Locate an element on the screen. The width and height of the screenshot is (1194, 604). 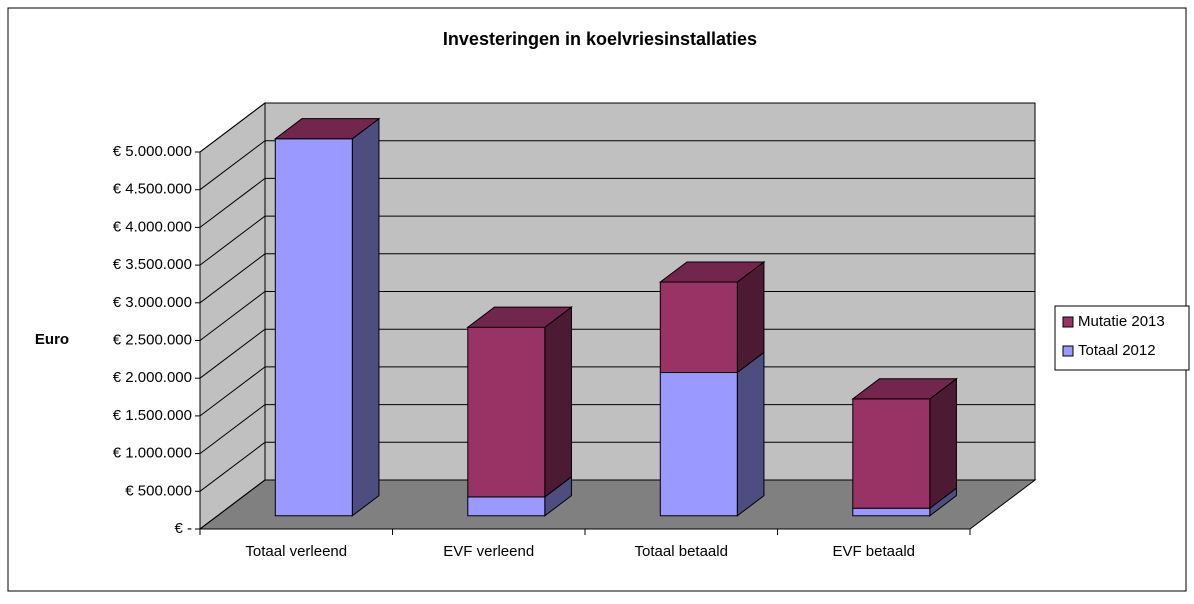
y-tick-label: € 5.000.000 is located at coordinates (152, 151).